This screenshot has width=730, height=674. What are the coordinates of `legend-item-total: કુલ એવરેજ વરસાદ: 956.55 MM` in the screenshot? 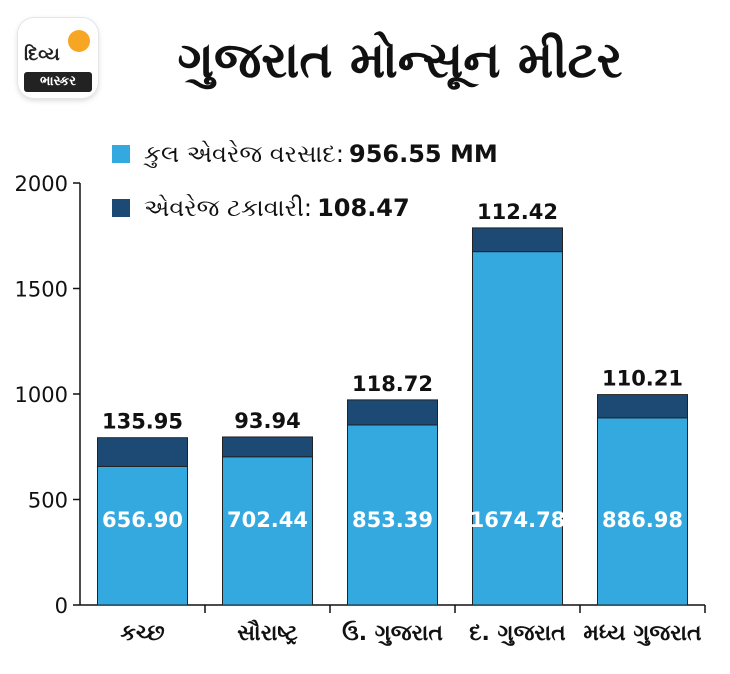 It's located at (305, 154).